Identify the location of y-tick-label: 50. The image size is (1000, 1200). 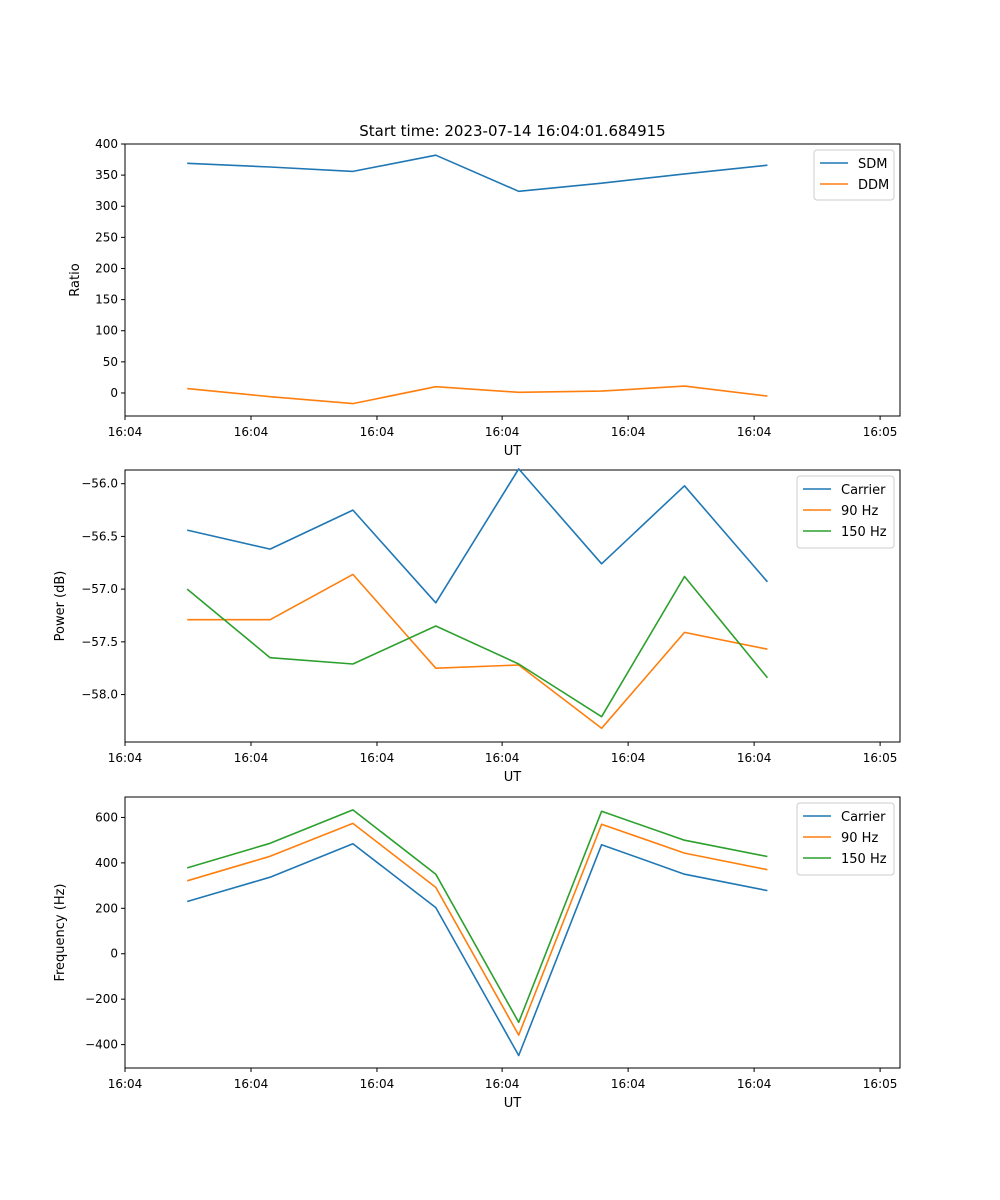
(110, 362).